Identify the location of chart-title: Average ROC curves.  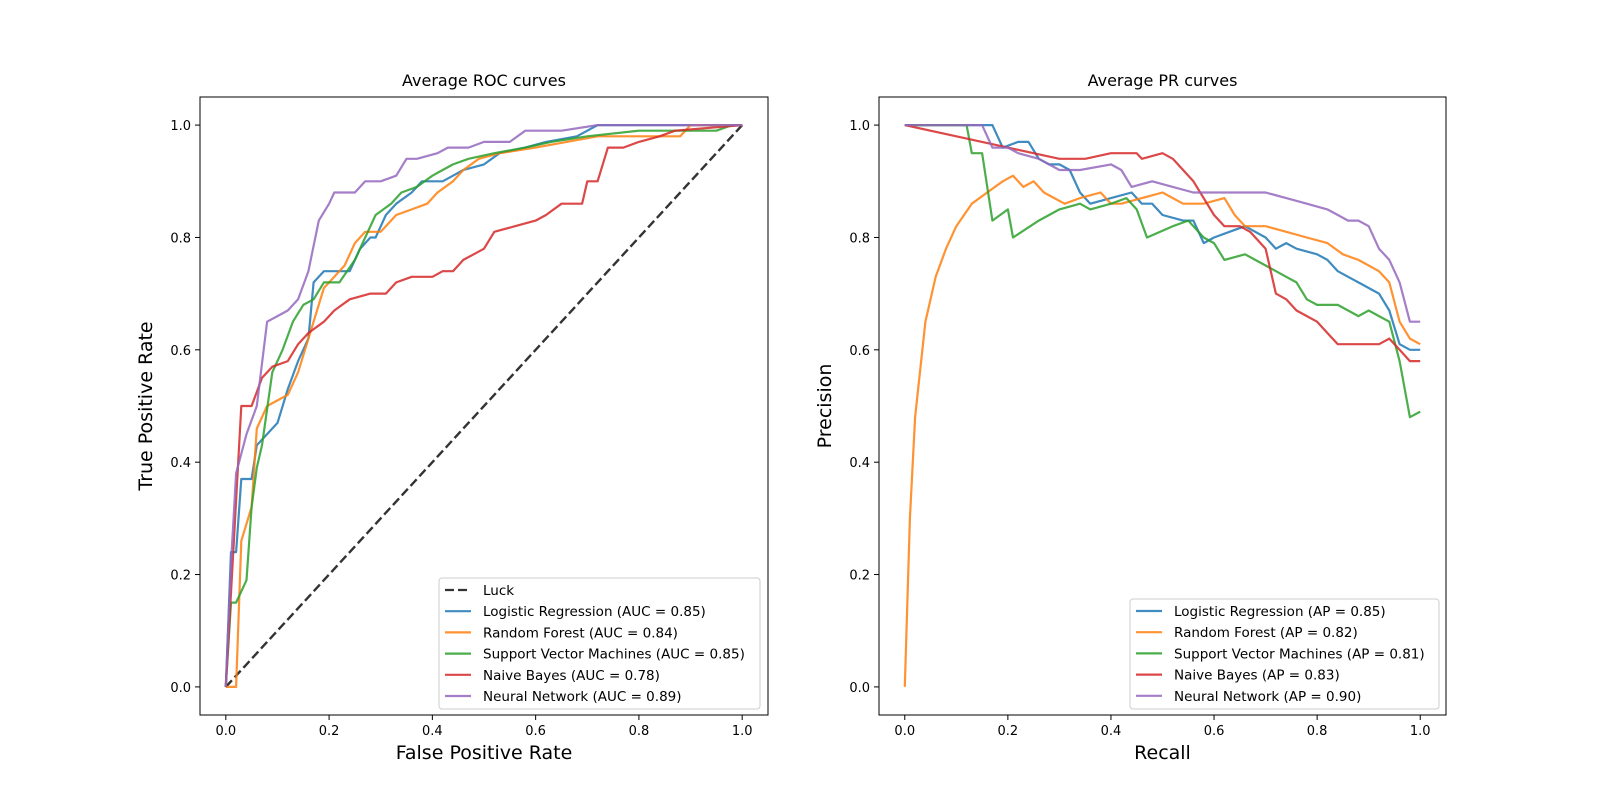
(484, 80).